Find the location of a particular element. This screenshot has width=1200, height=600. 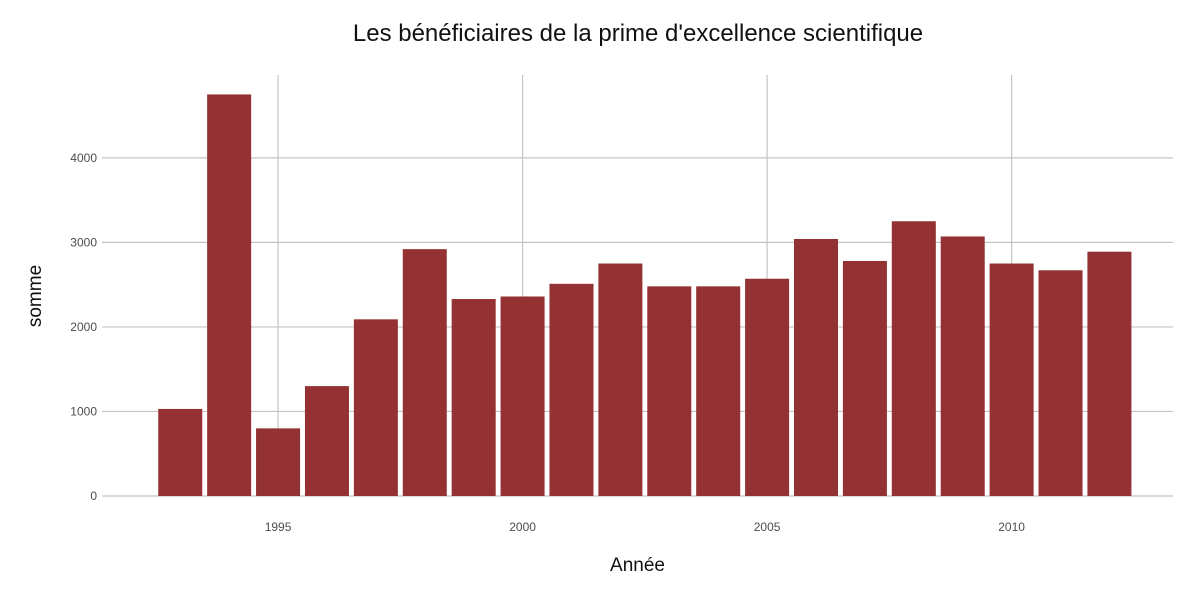

x-axis-title: Année is located at coordinates (637, 565).